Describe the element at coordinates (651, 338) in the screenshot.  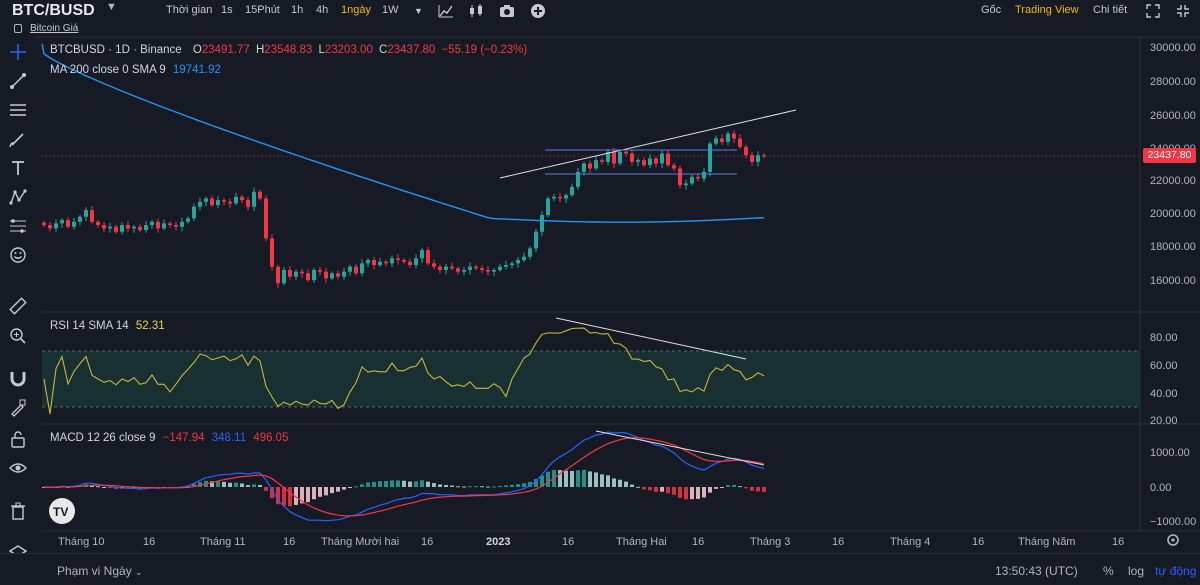
I see `rsi-trendline` at that location.